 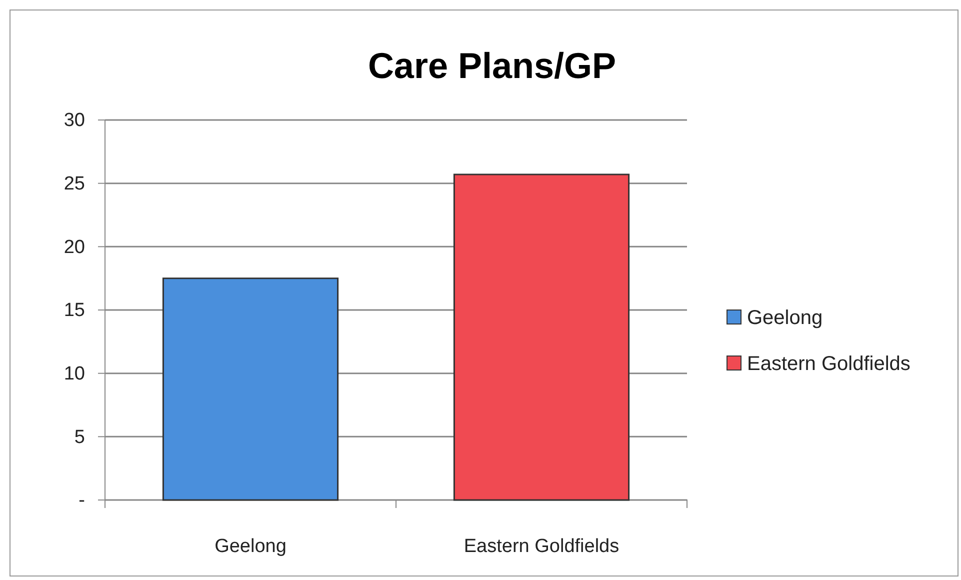 I want to click on legend-label: Eastern Goldfields, so click(x=828, y=364).